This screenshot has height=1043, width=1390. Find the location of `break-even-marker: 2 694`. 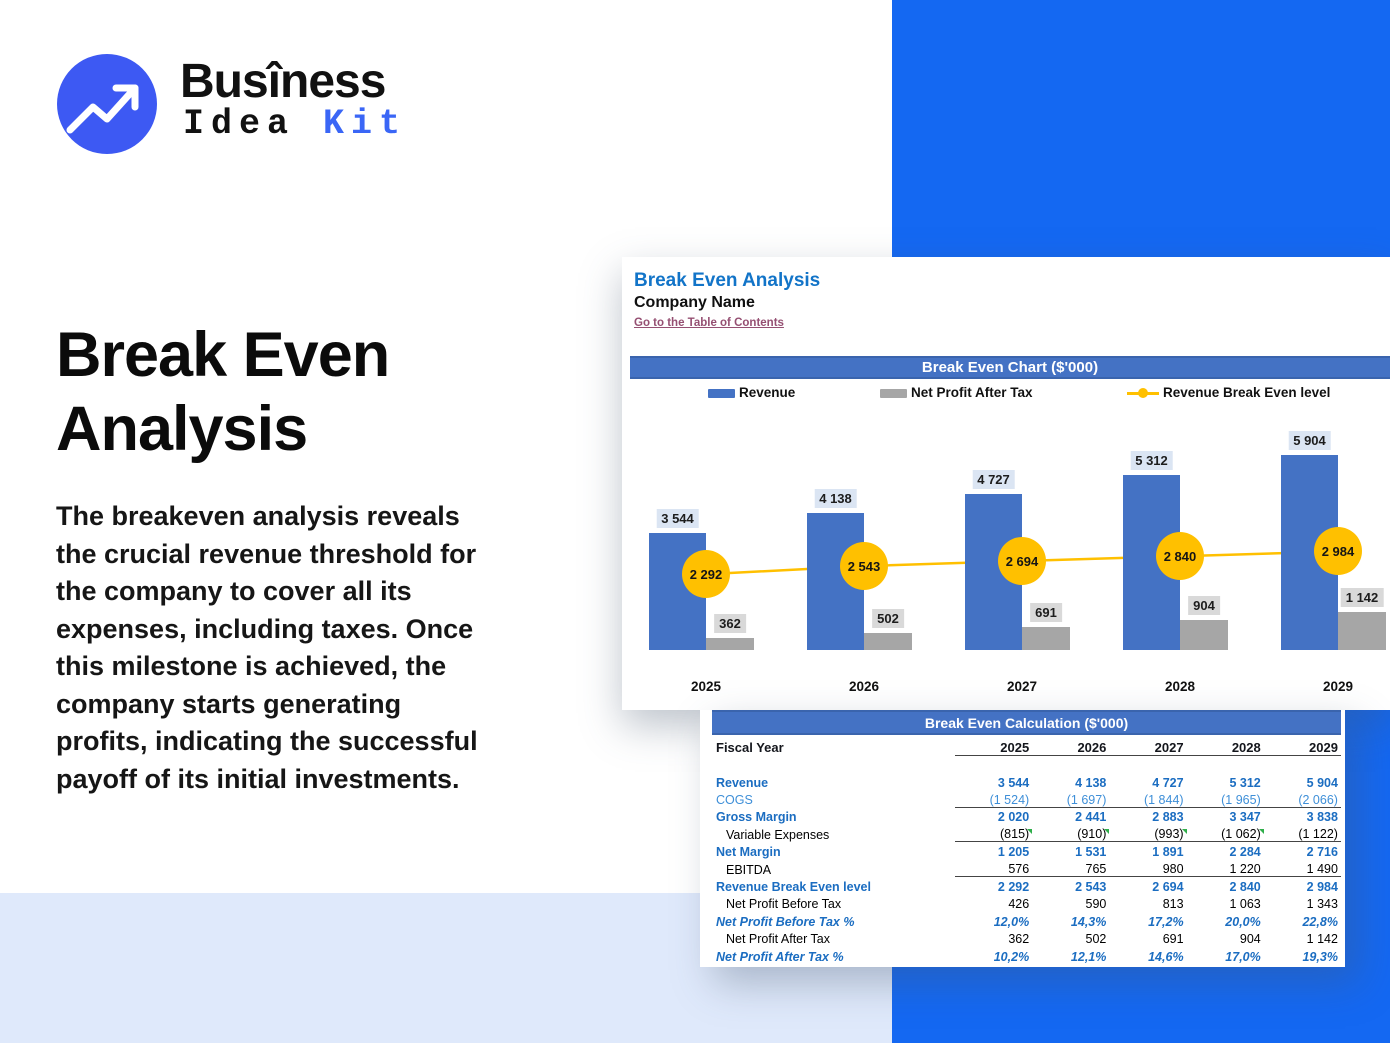

break-even-marker: 2 694 is located at coordinates (1022, 561).